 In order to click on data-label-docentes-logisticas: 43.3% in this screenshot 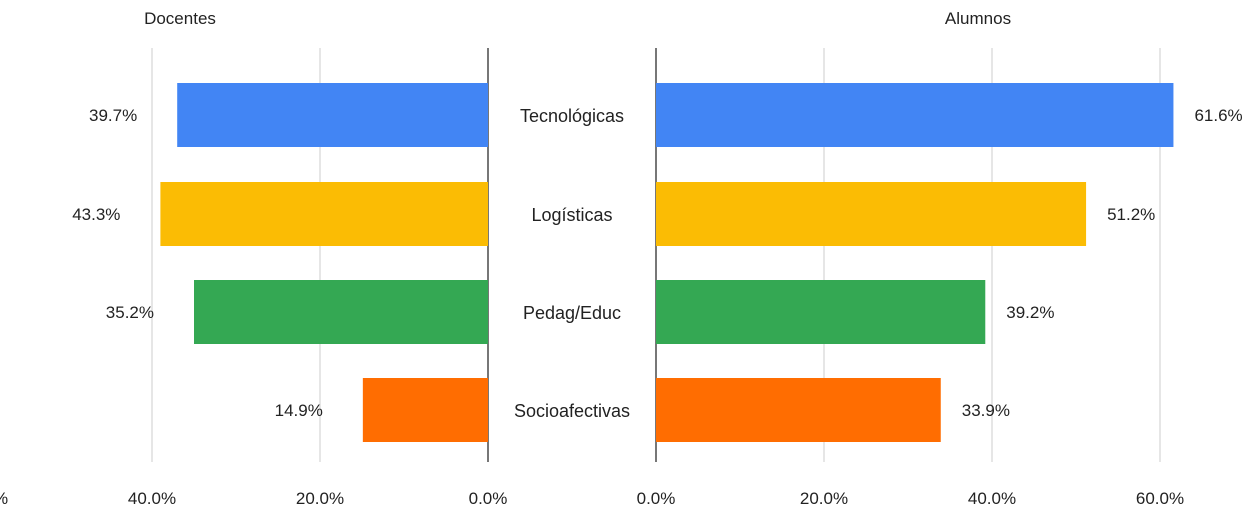, I will do `click(96, 214)`.